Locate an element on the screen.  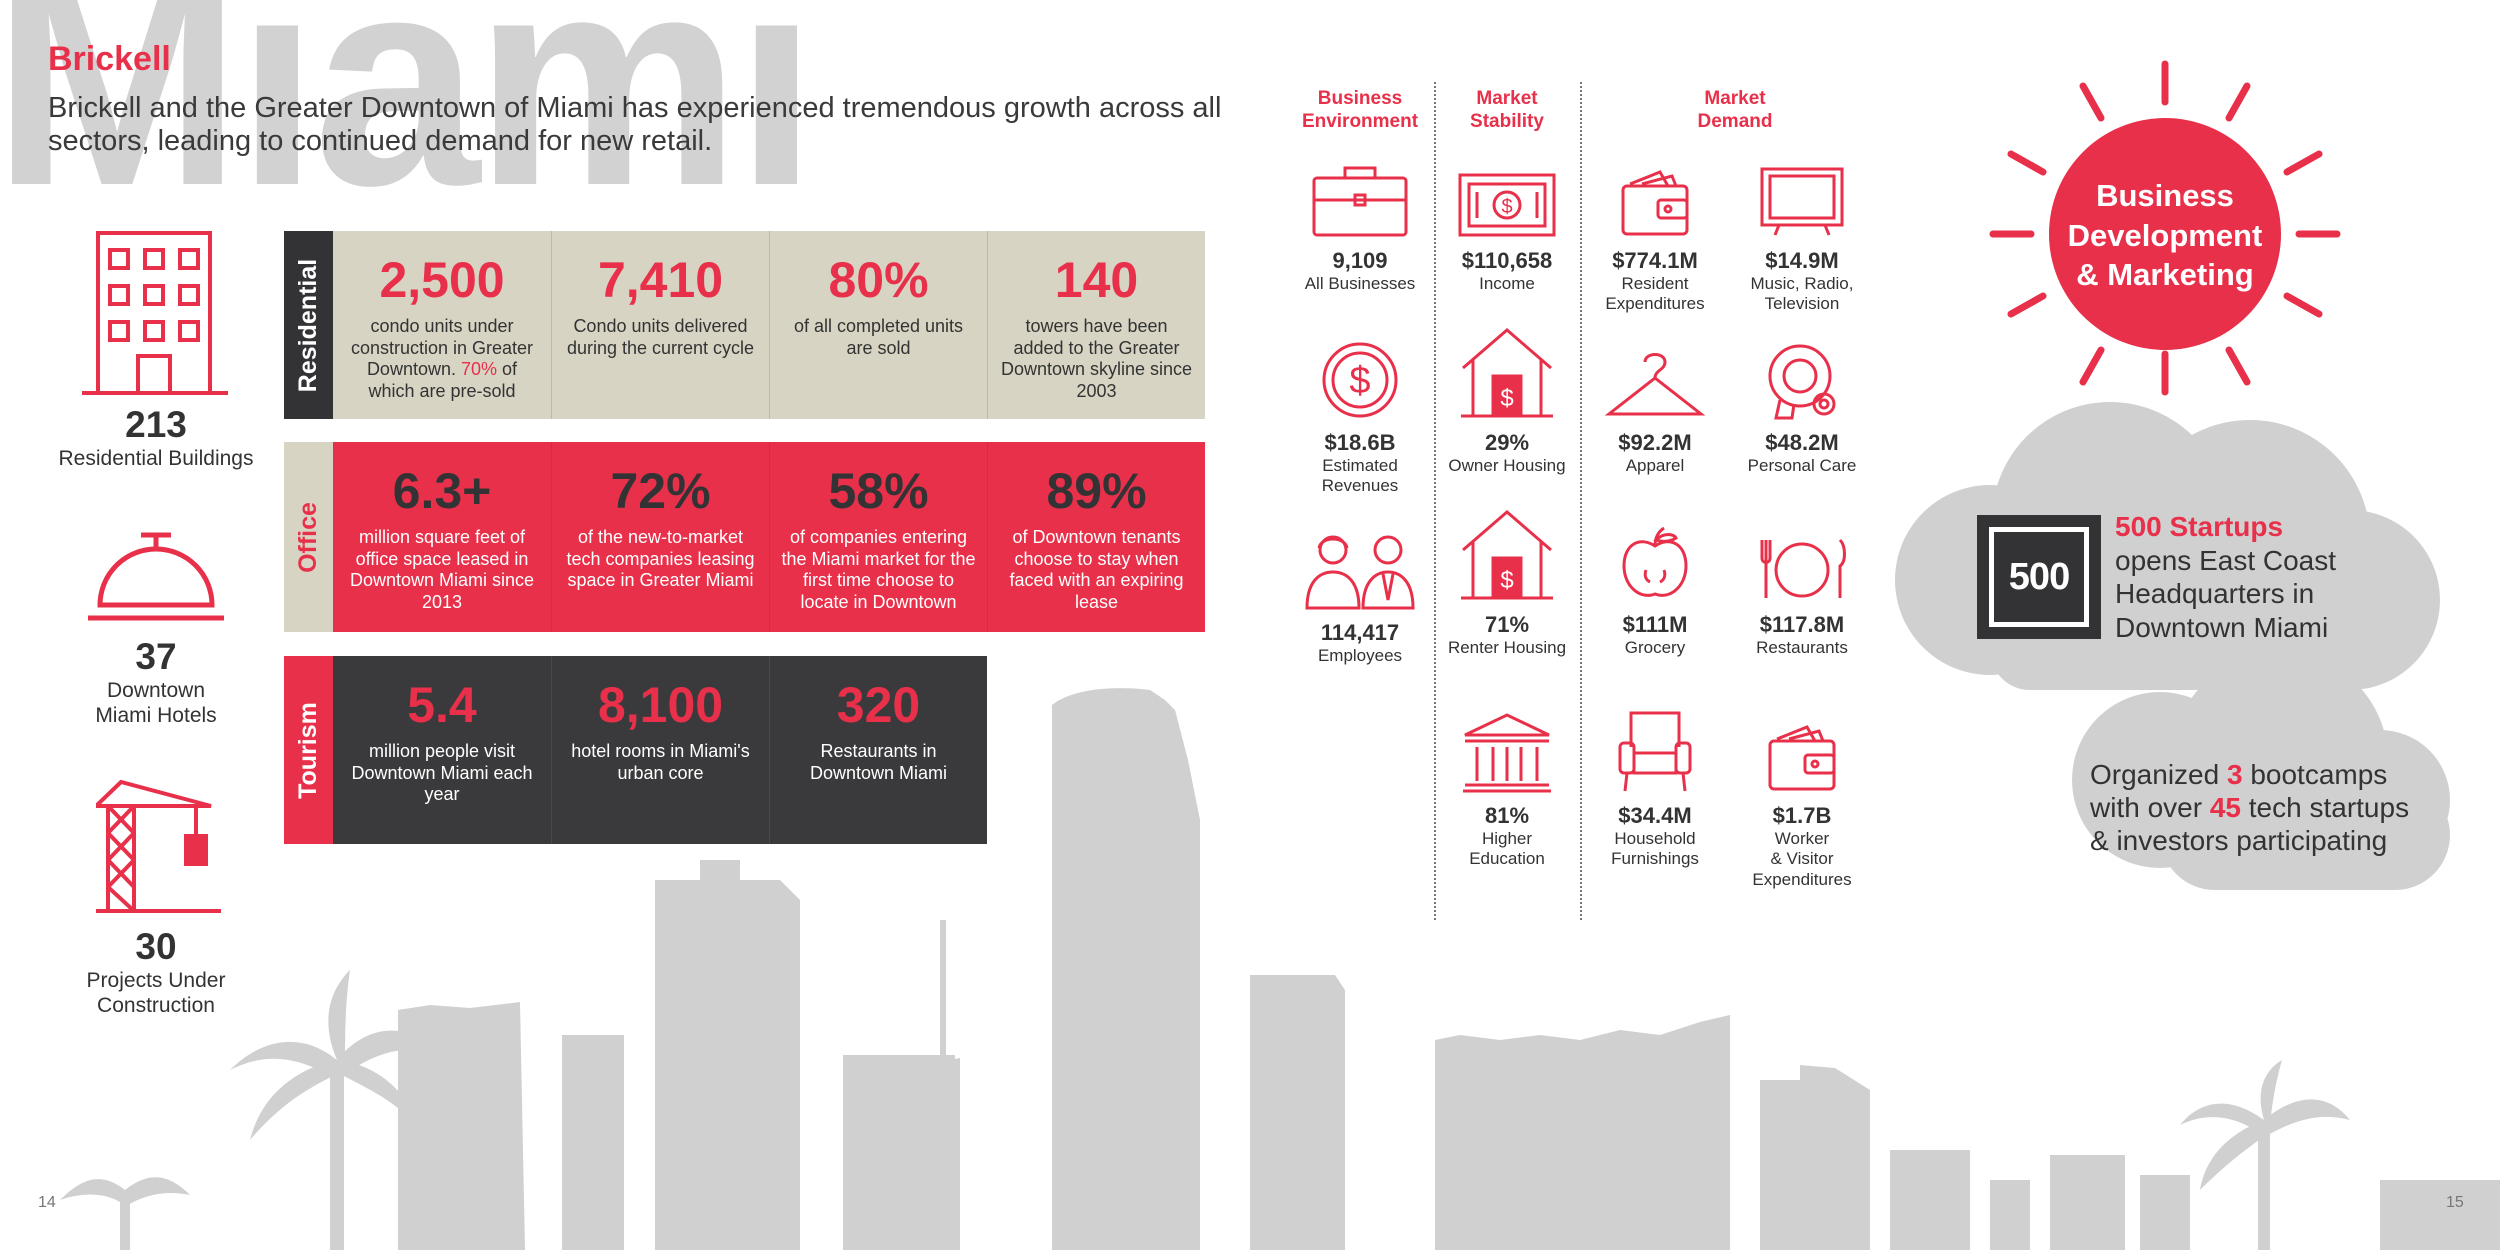
people-icon is located at coordinates (1359, 572).